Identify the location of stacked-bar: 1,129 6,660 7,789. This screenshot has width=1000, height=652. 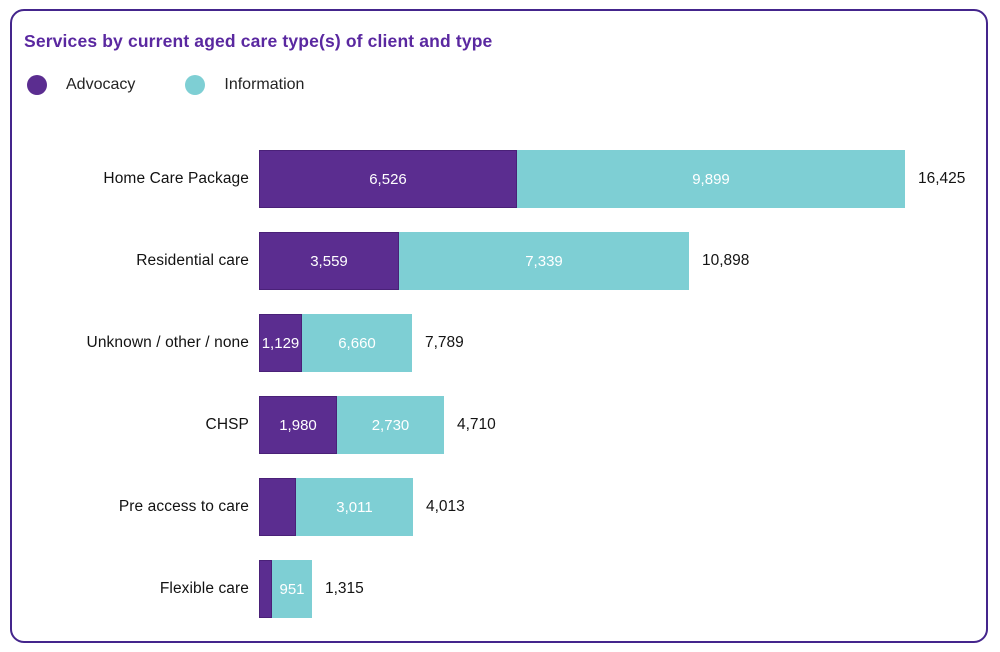
(361, 343).